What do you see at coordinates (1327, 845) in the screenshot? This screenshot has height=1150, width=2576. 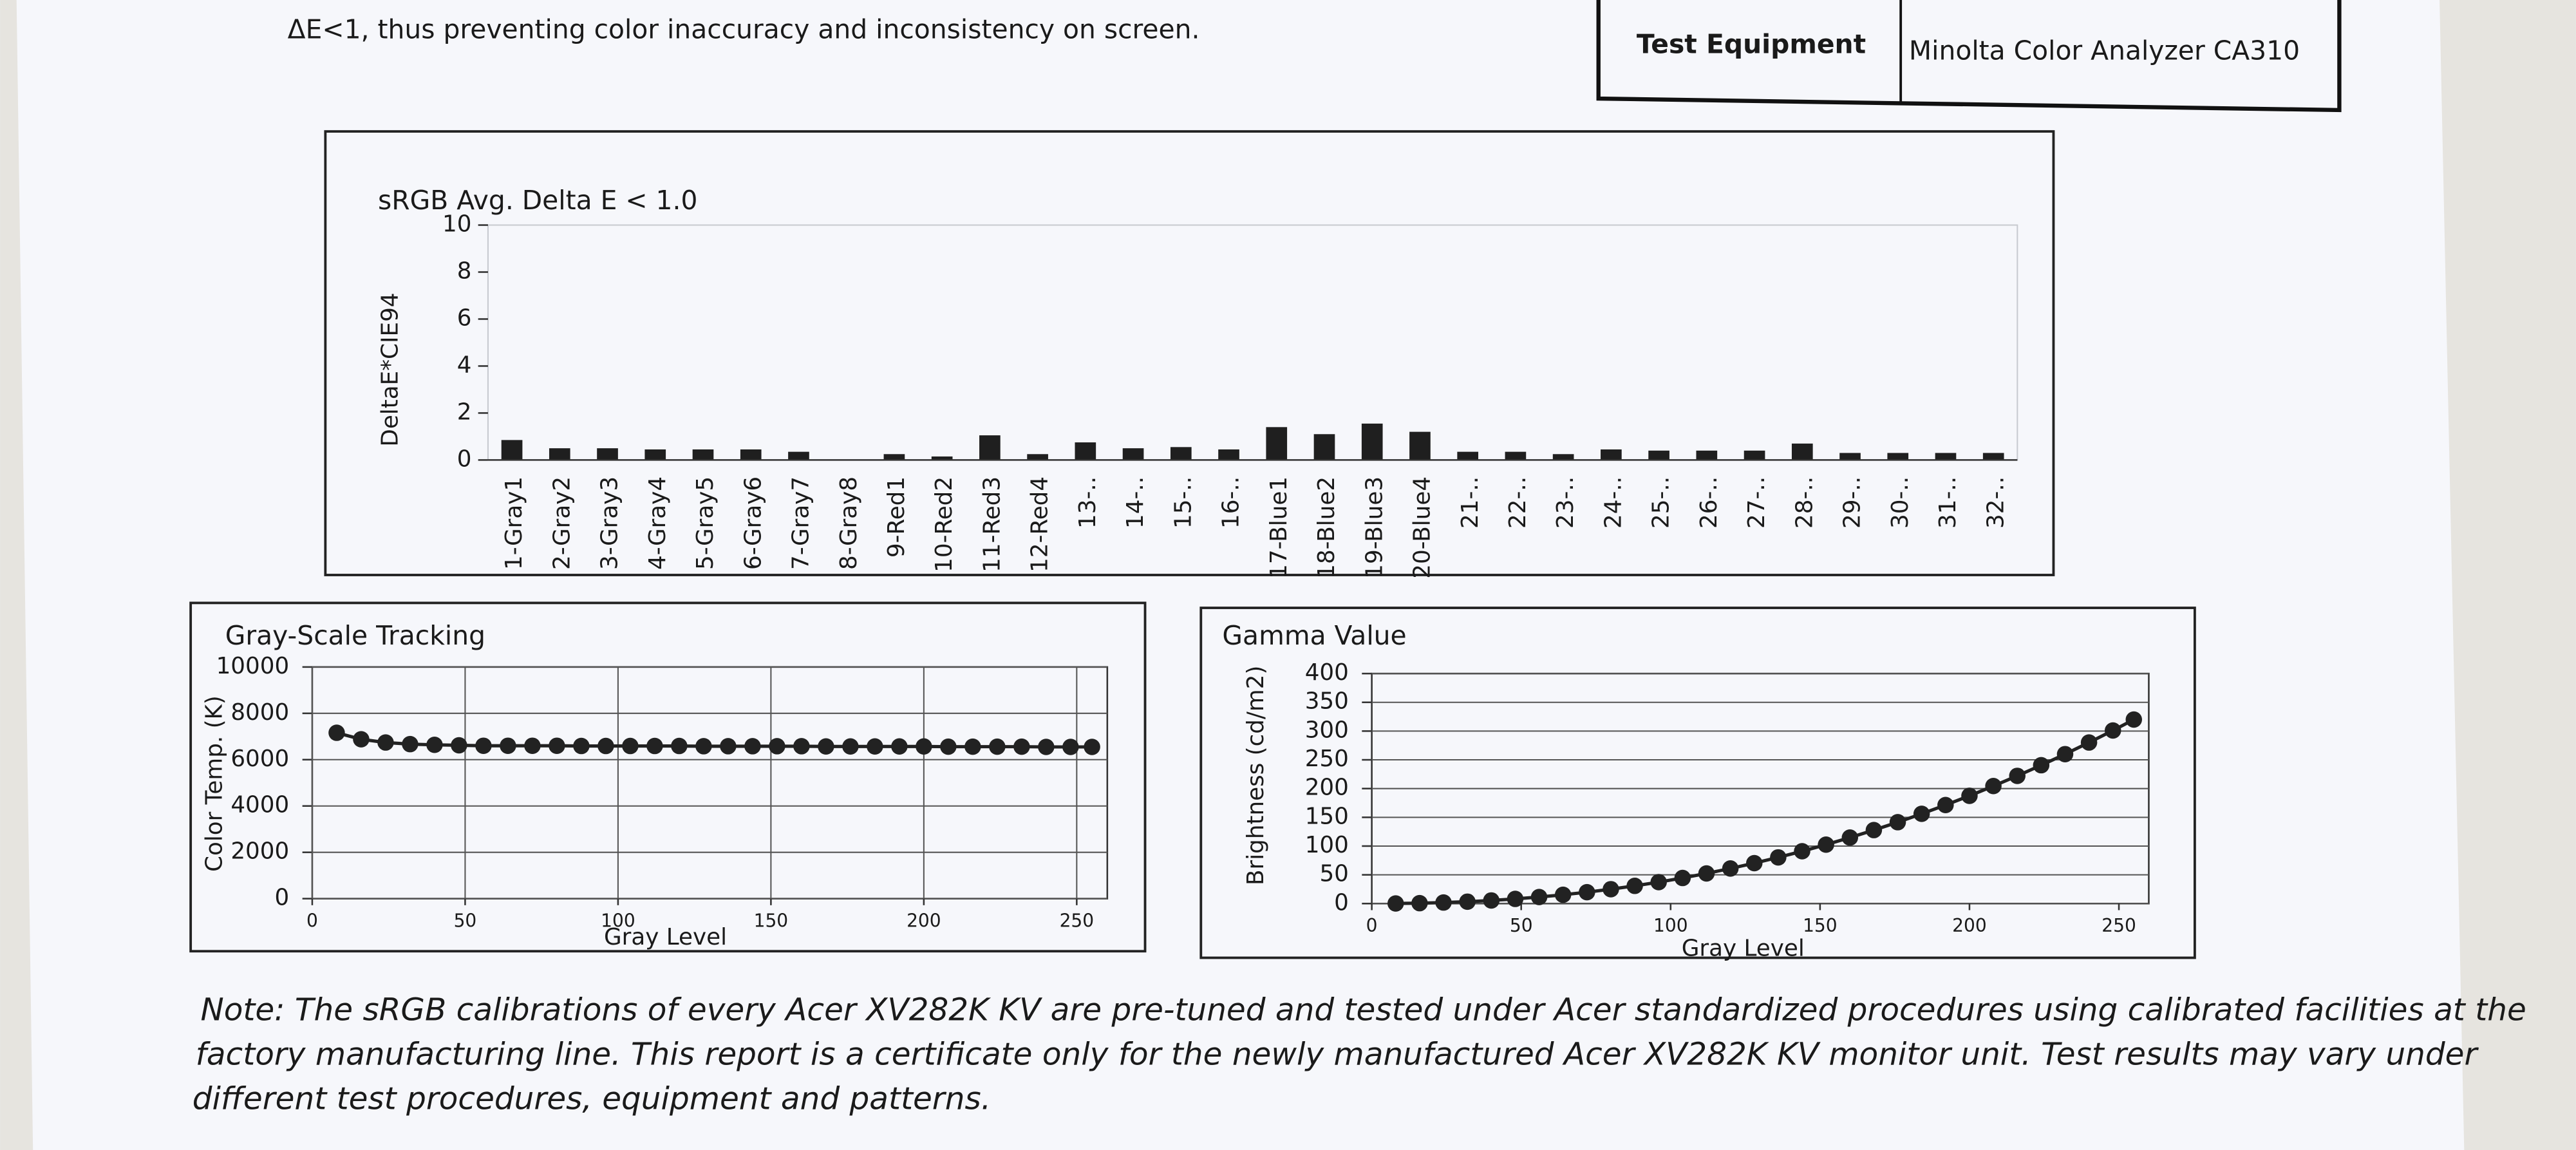 I see `y-tick-label: 100` at bounding box center [1327, 845].